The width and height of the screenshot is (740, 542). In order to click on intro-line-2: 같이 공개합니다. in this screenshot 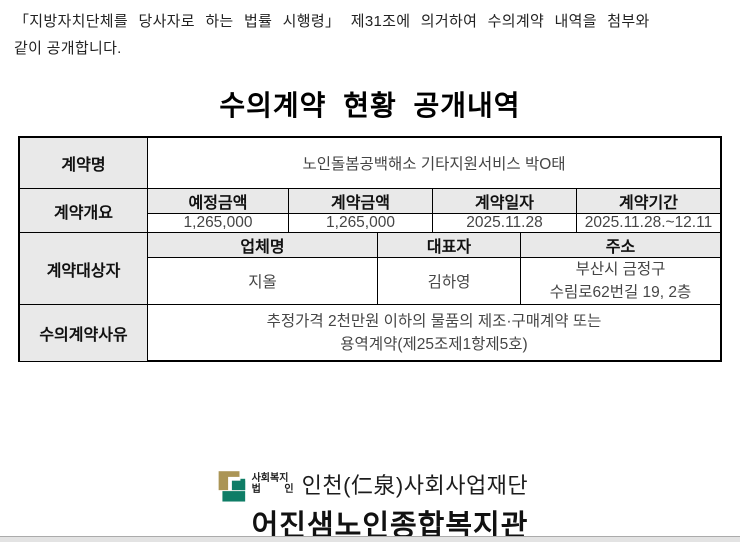, I will do `click(68, 48)`.